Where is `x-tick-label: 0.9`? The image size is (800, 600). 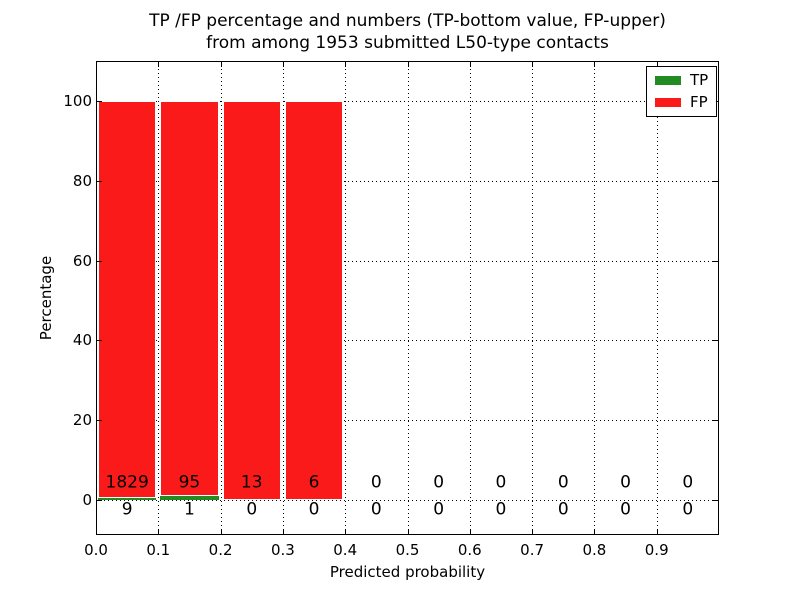
x-tick-label: 0.9 is located at coordinates (656, 550).